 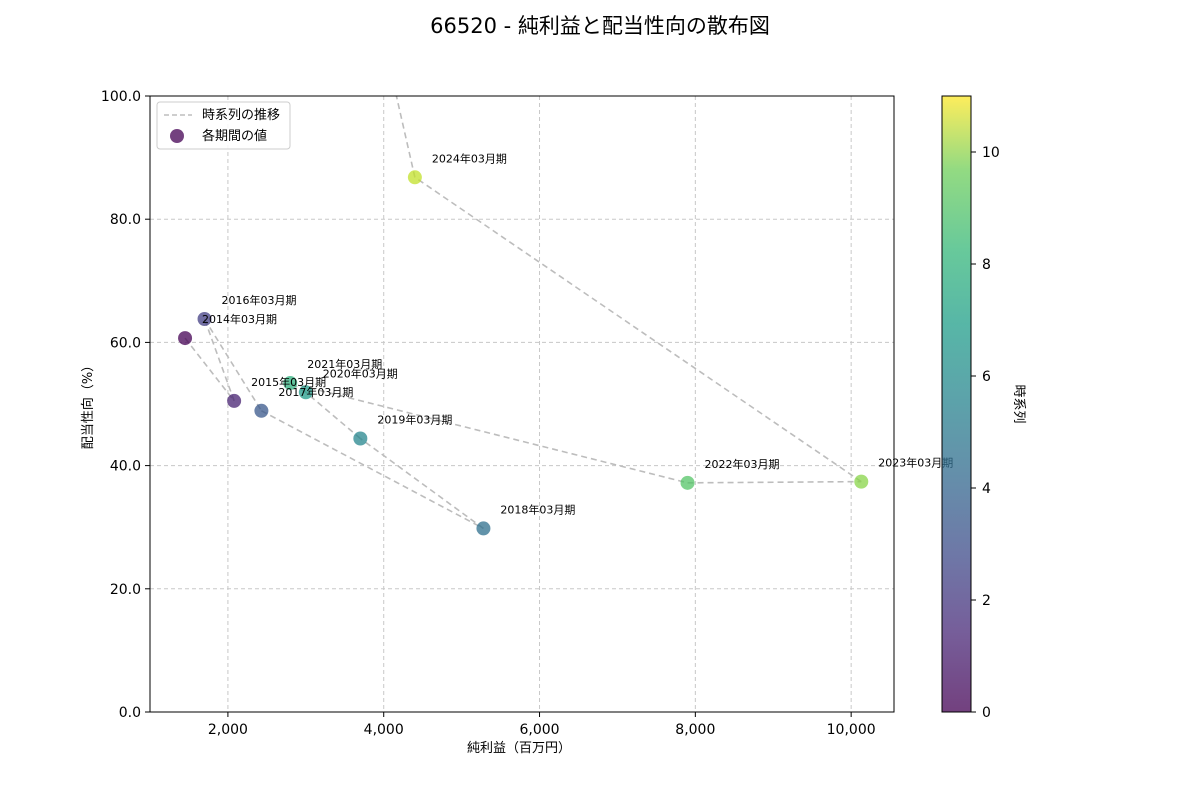 What do you see at coordinates (344, 364) in the screenshot?
I see `point-label: 2021年03月期` at bounding box center [344, 364].